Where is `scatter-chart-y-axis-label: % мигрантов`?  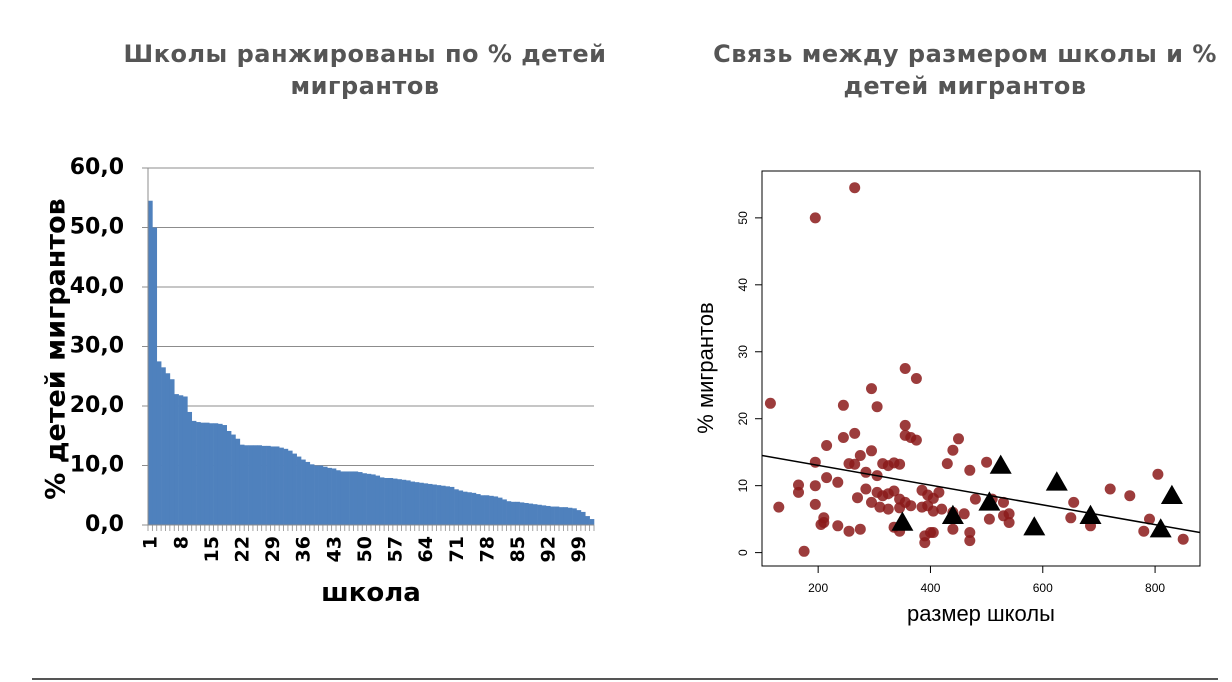
scatter-chart-y-axis-label: % мигрантов is located at coordinates (705, 367).